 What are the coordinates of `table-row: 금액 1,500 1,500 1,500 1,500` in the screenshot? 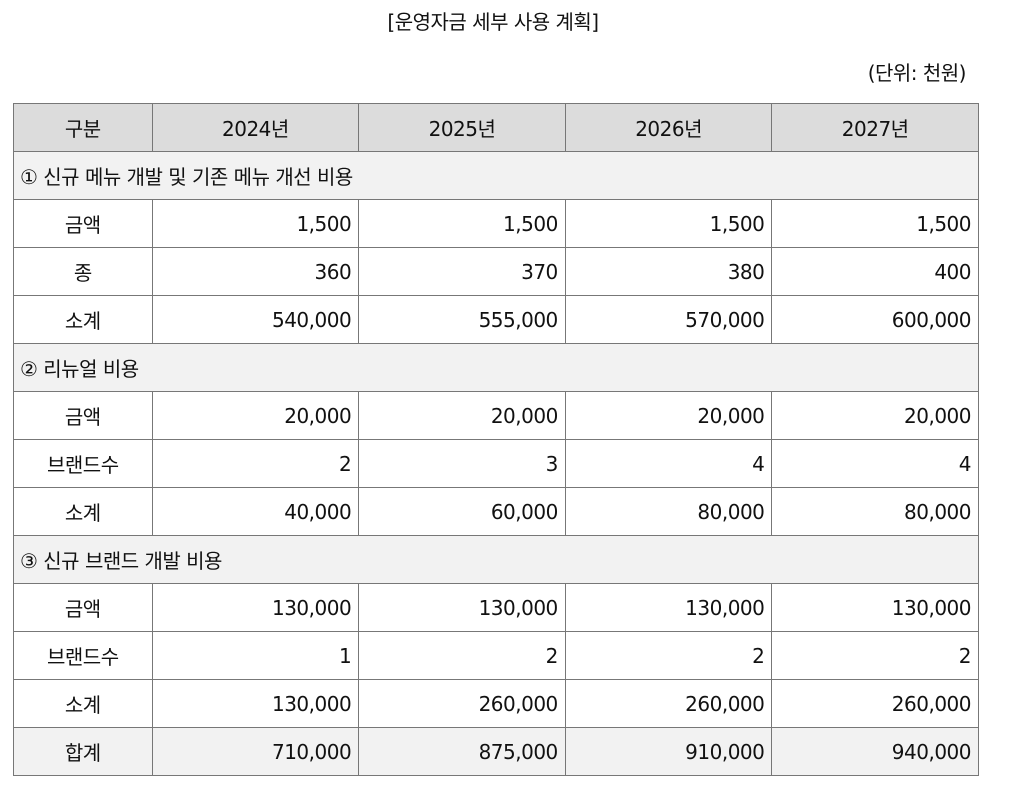 It's located at (496, 223).